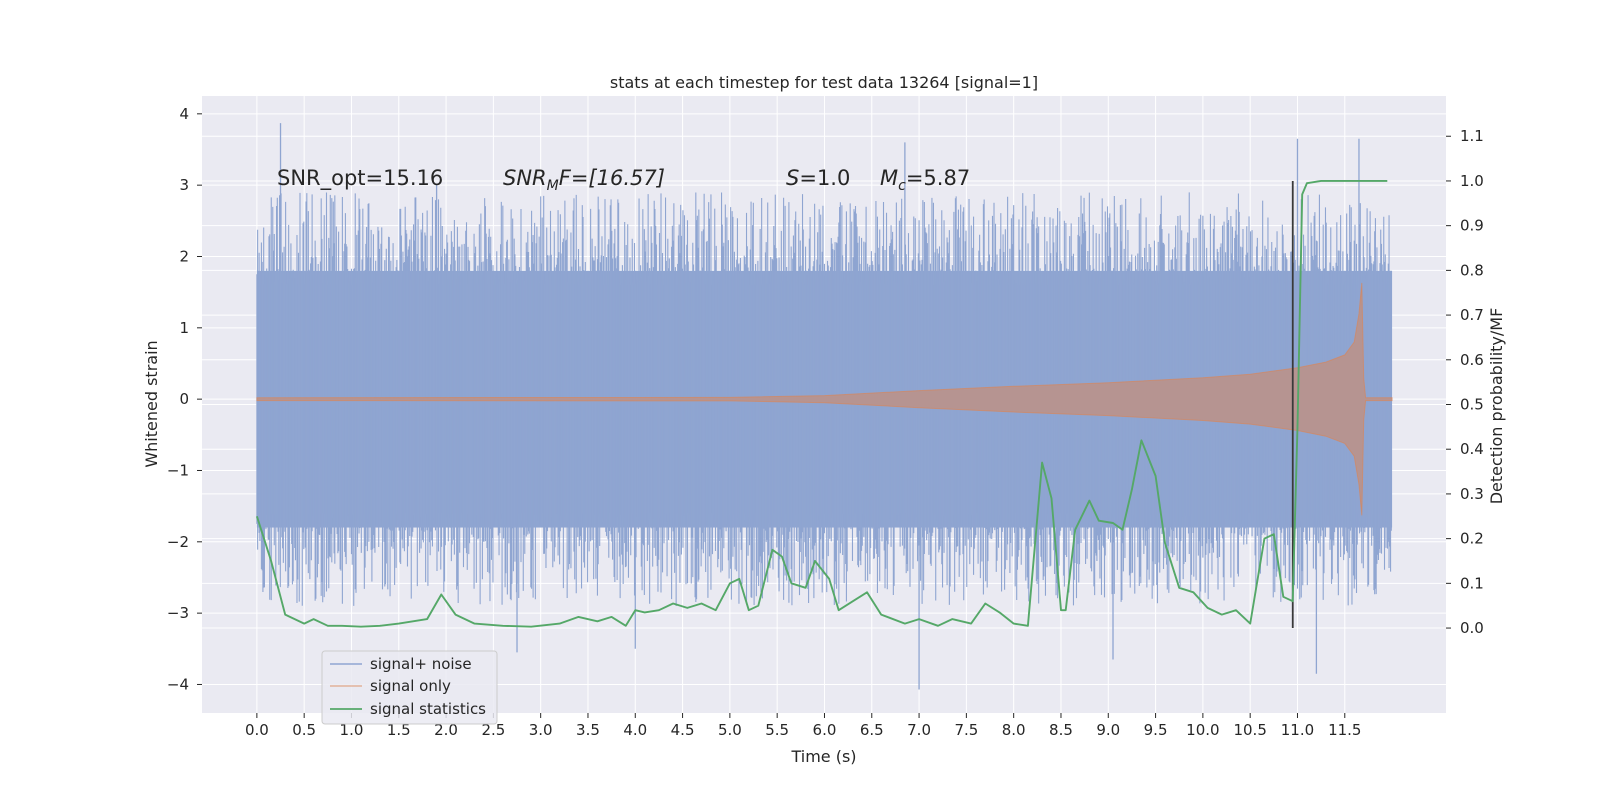 The width and height of the screenshot is (1600, 800). What do you see at coordinates (178, 542) in the screenshot?
I see `y-tick-label-2: −2` at bounding box center [178, 542].